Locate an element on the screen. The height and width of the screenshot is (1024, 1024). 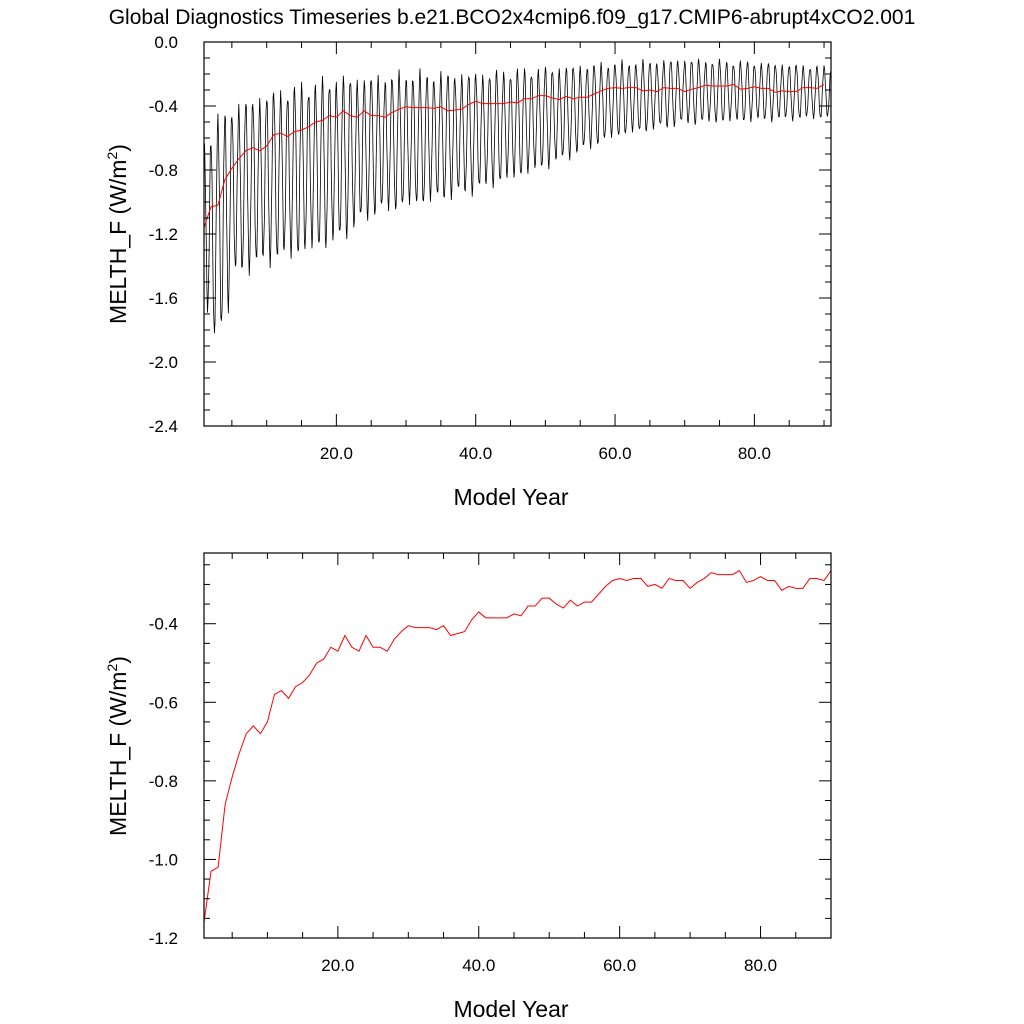
top-y-tick-label: -1.6 is located at coordinates (163, 298).